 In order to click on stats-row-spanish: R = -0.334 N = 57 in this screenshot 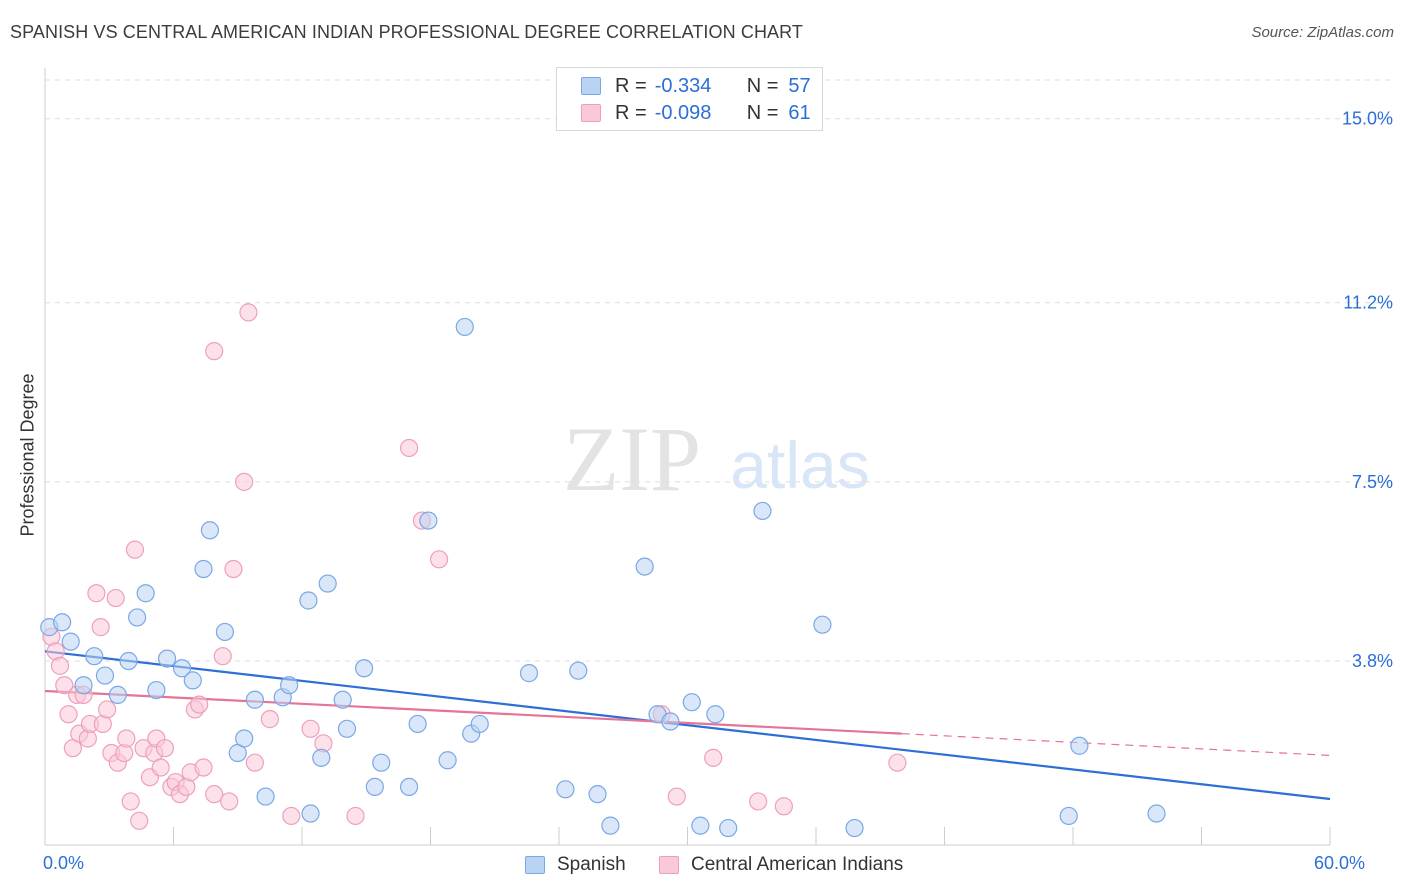, I will do `click(696, 86)`.